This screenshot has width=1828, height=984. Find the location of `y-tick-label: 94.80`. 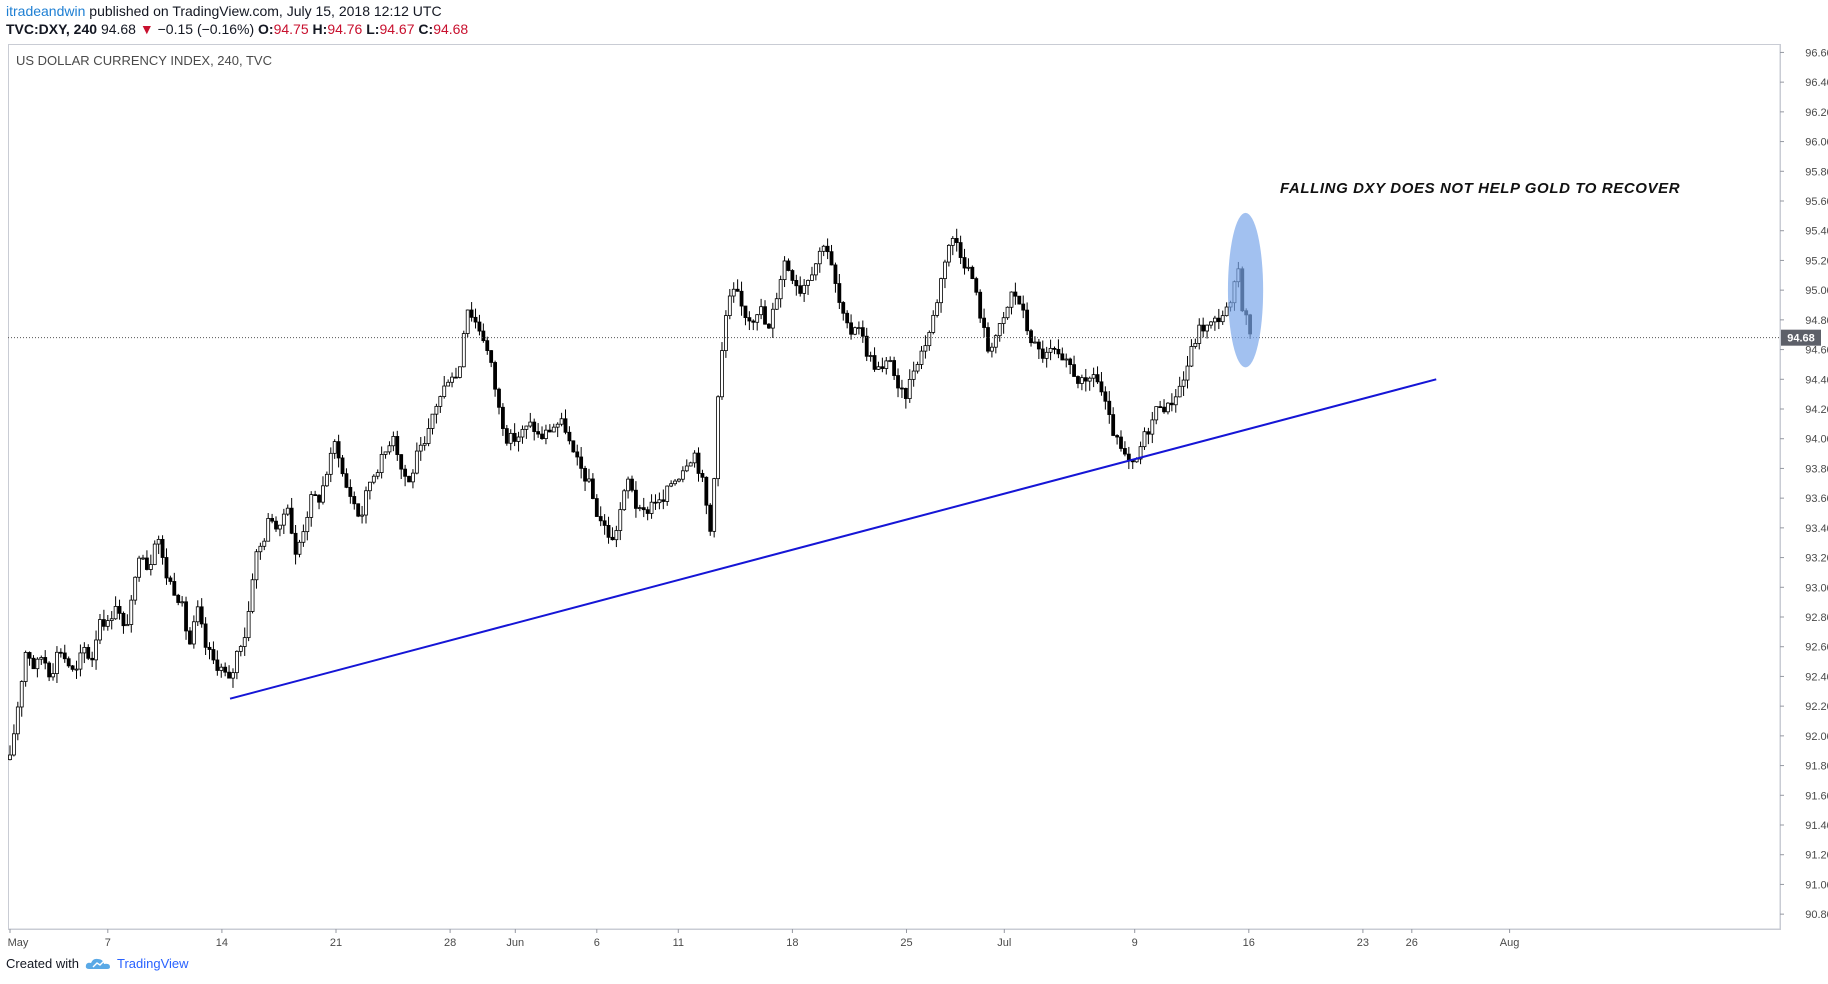

y-tick-label: 94.80 is located at coordinates (1816, 321).